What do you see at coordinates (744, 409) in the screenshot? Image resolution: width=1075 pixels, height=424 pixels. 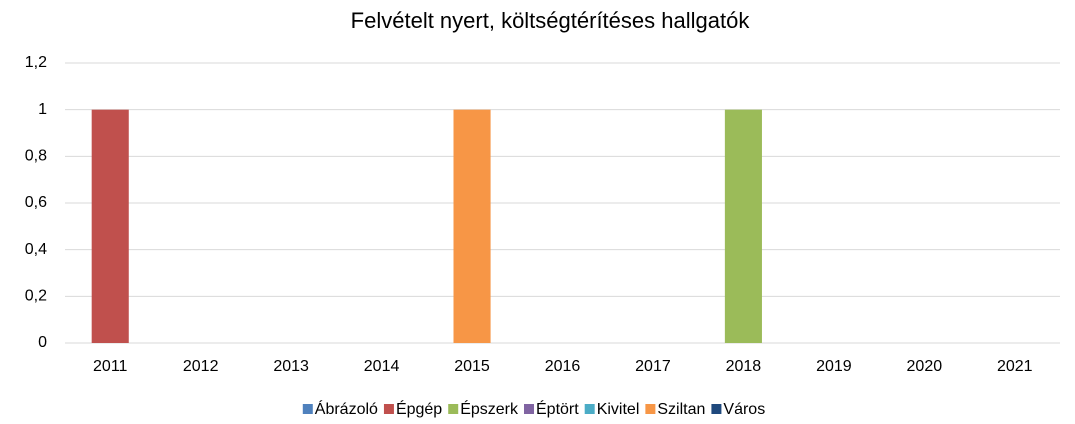 I see `legend-label: Város` at bounding box center [744, 409].